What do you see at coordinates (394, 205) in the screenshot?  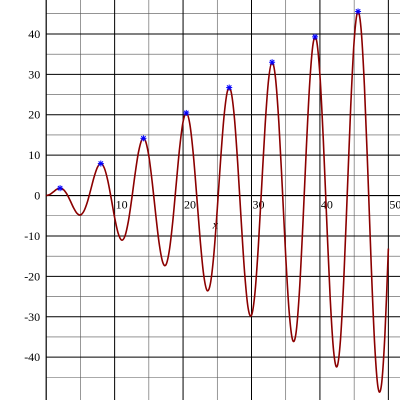 I see `x-tick-label: 50` at bounding box center [394, 205].